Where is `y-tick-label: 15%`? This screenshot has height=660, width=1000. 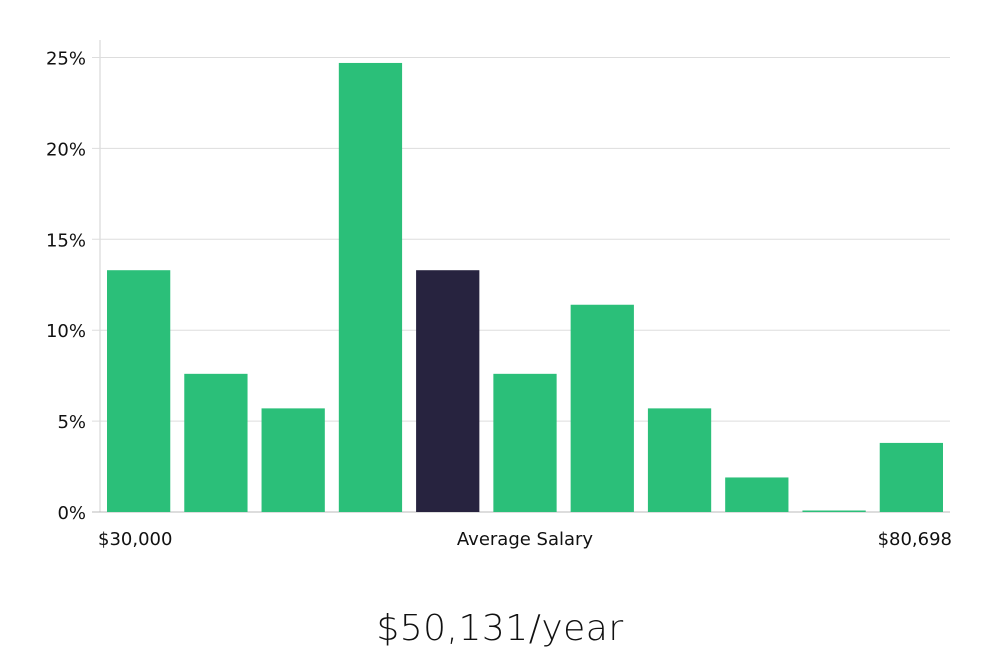 y-tick-label: 15% is located at coordinates (66, 240).